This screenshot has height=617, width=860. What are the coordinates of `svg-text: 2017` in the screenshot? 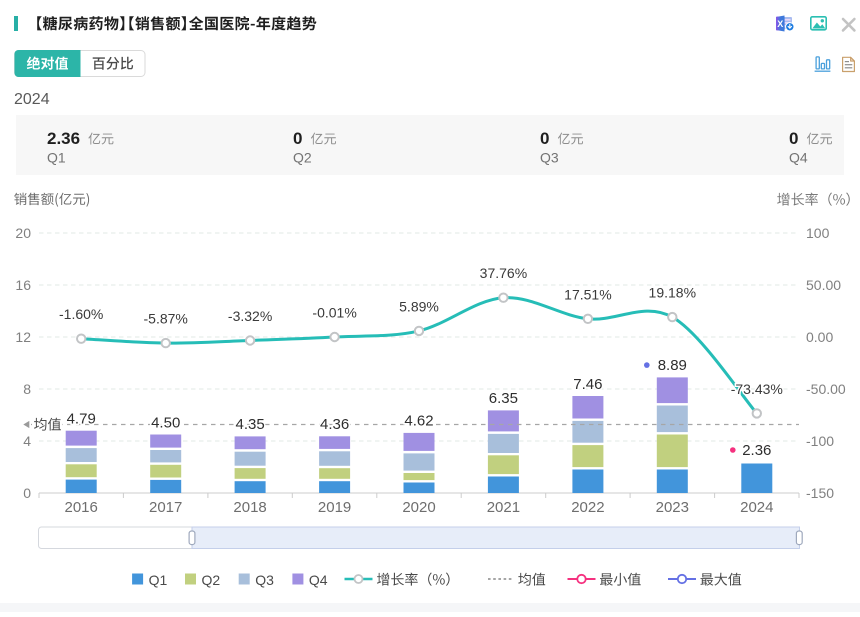 It's located at (165, 507).